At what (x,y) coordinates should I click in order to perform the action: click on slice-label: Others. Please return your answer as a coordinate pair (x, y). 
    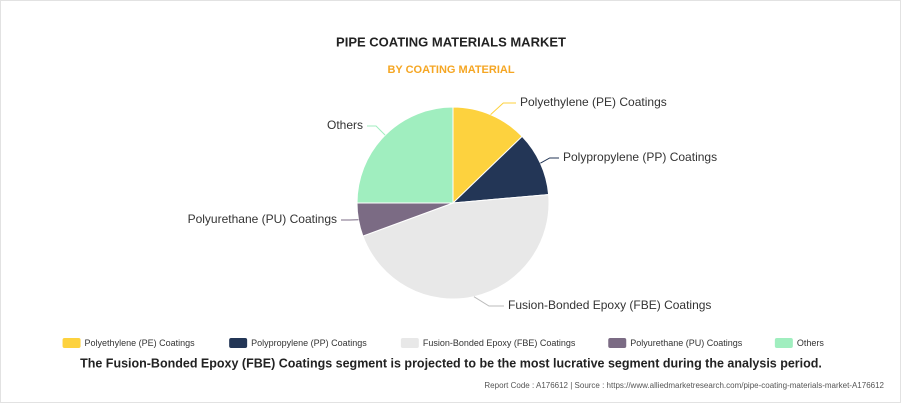
    Looking at the image, I should click on (345, 125).